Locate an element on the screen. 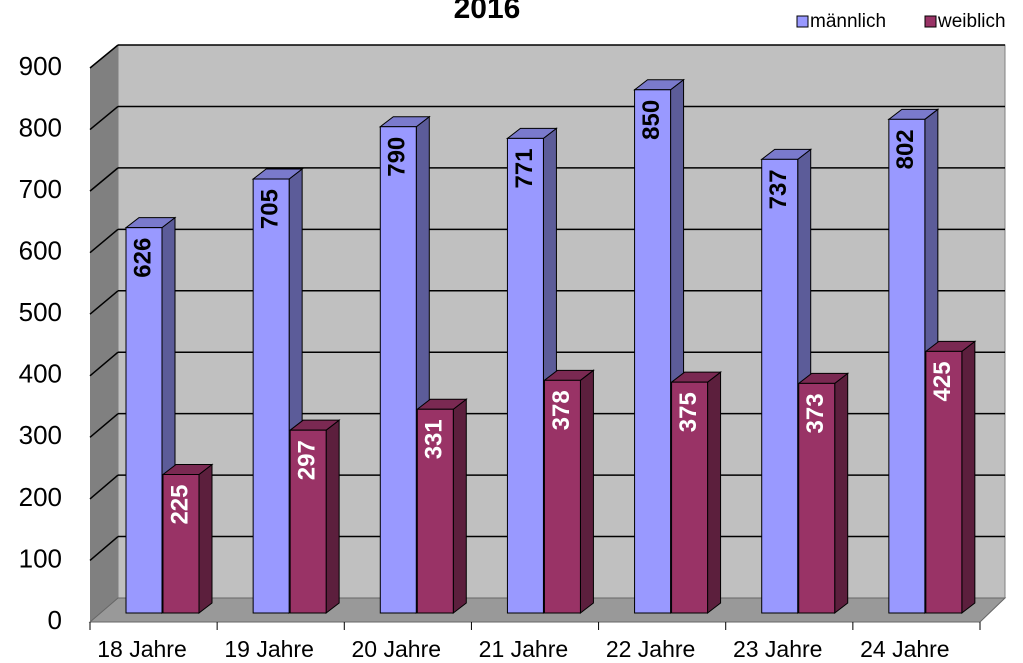  y-tick-label: 300 is located at coordinates (40, 435).